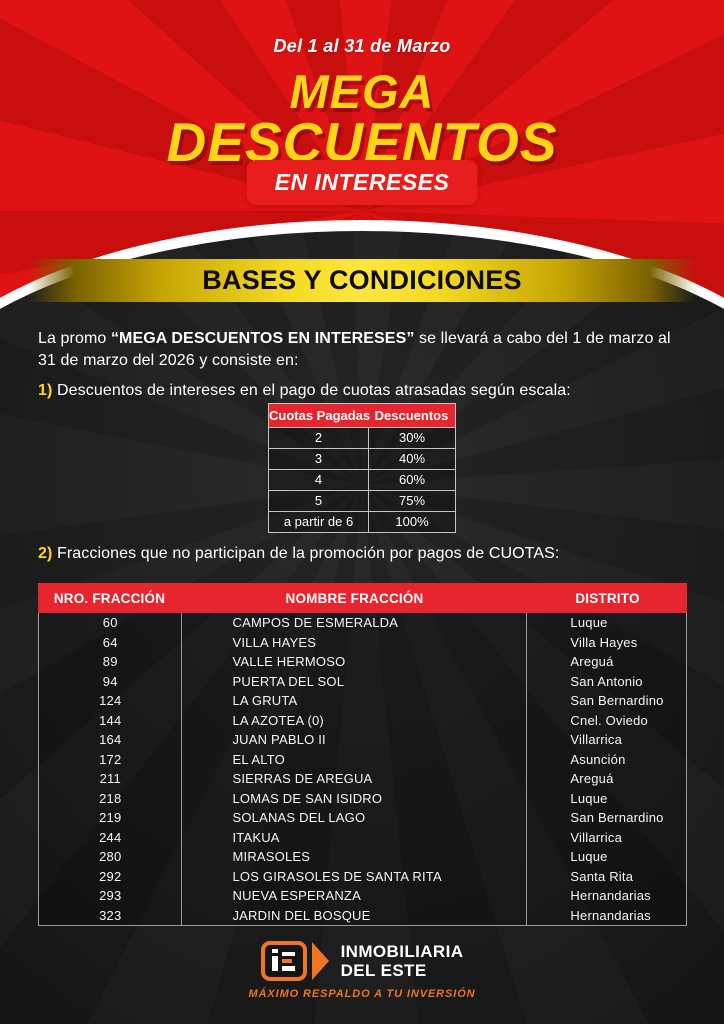  What do you see at coordinates (354, 623) in the screenshot?
I see `table-cell: CAMPOS DE ESMERALDA` at bounding box center [354, 623].